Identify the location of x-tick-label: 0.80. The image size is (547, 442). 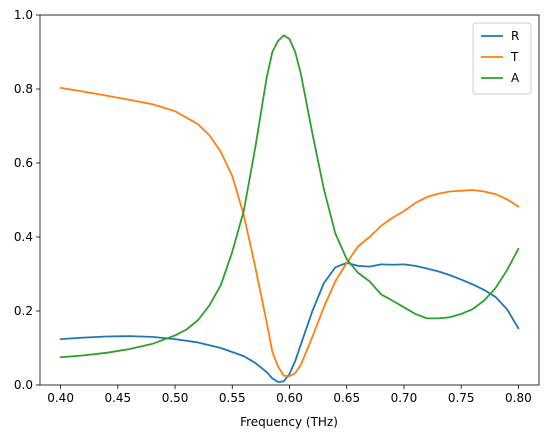
(518, 398).